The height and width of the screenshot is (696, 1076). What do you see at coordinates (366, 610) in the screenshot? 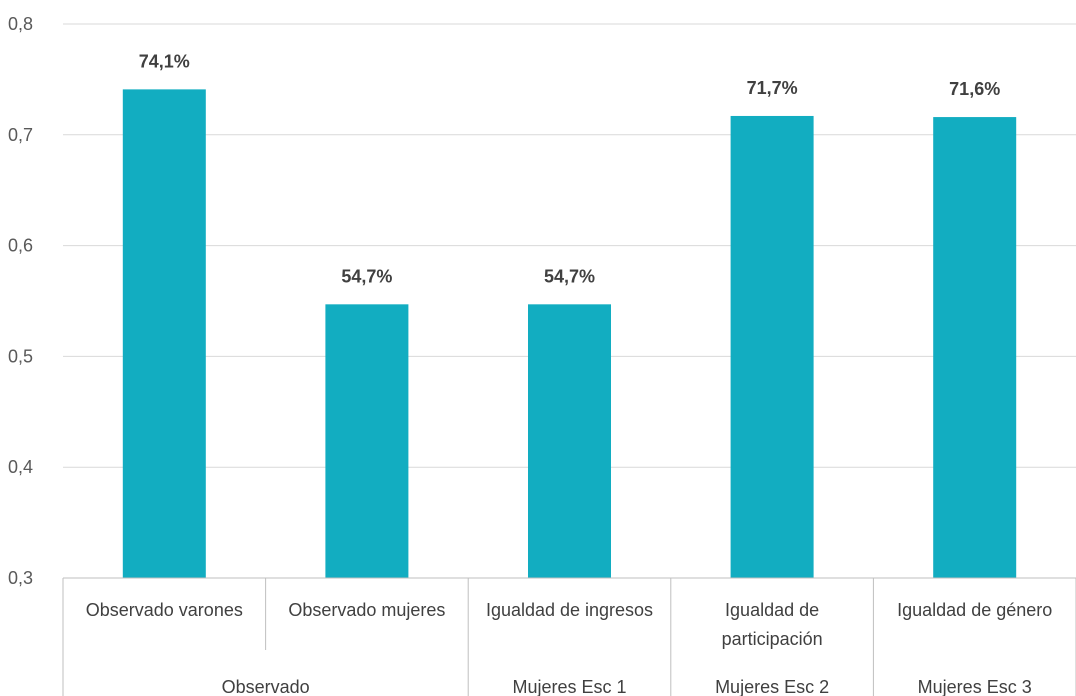
I see `x-category-label: Observado mujeres` at bounding box center [366, 610].